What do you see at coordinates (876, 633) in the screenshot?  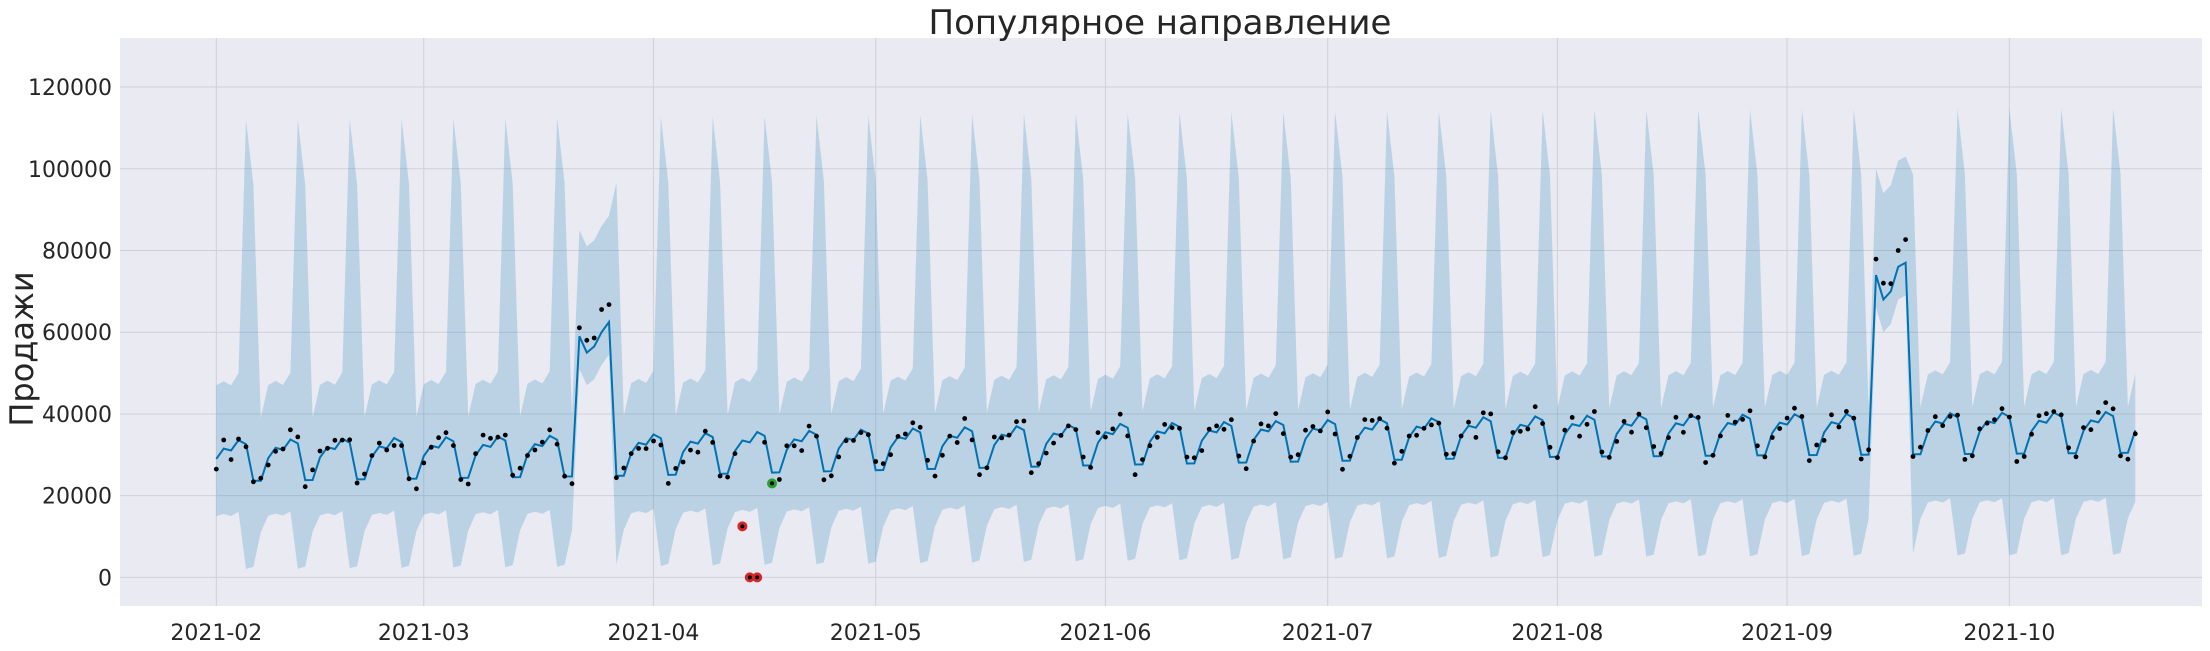 I see `x-tick-label: 2021-05` at bounding box center [876, 633].